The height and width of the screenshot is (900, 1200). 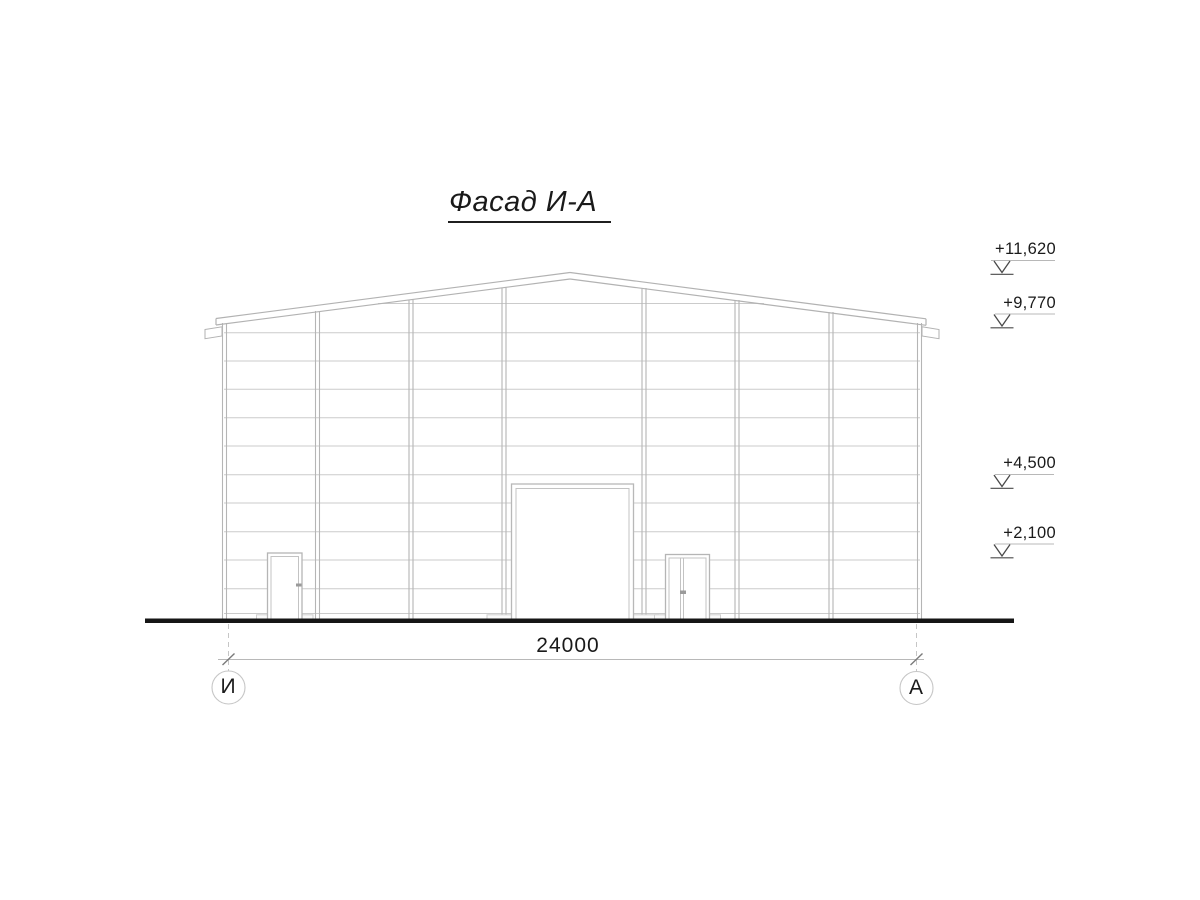 I want to click on door-left, so click(x=284, y=586).